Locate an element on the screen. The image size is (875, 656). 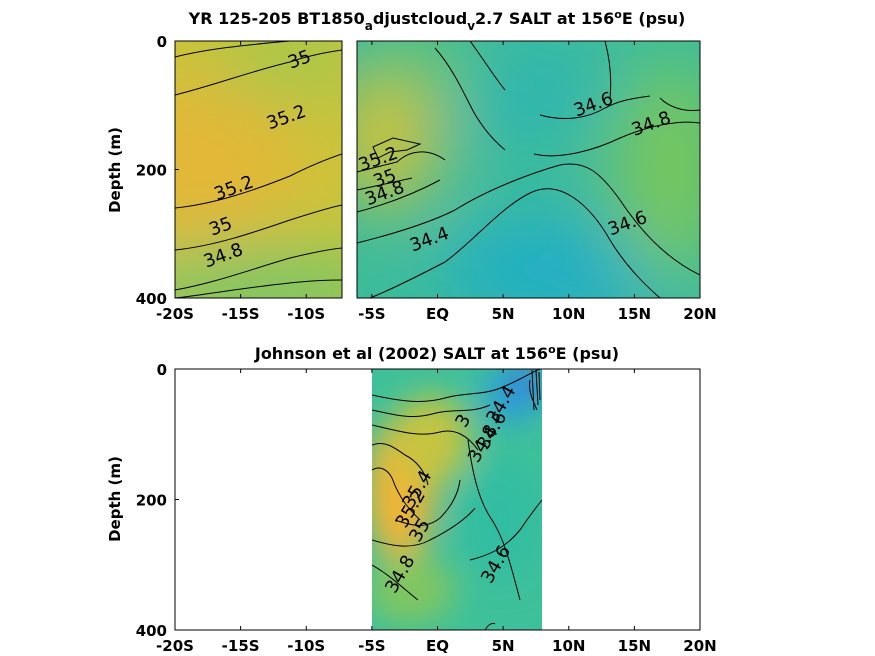
top-y-axis-label: Depth (m) is located at coordinates (115, 170).